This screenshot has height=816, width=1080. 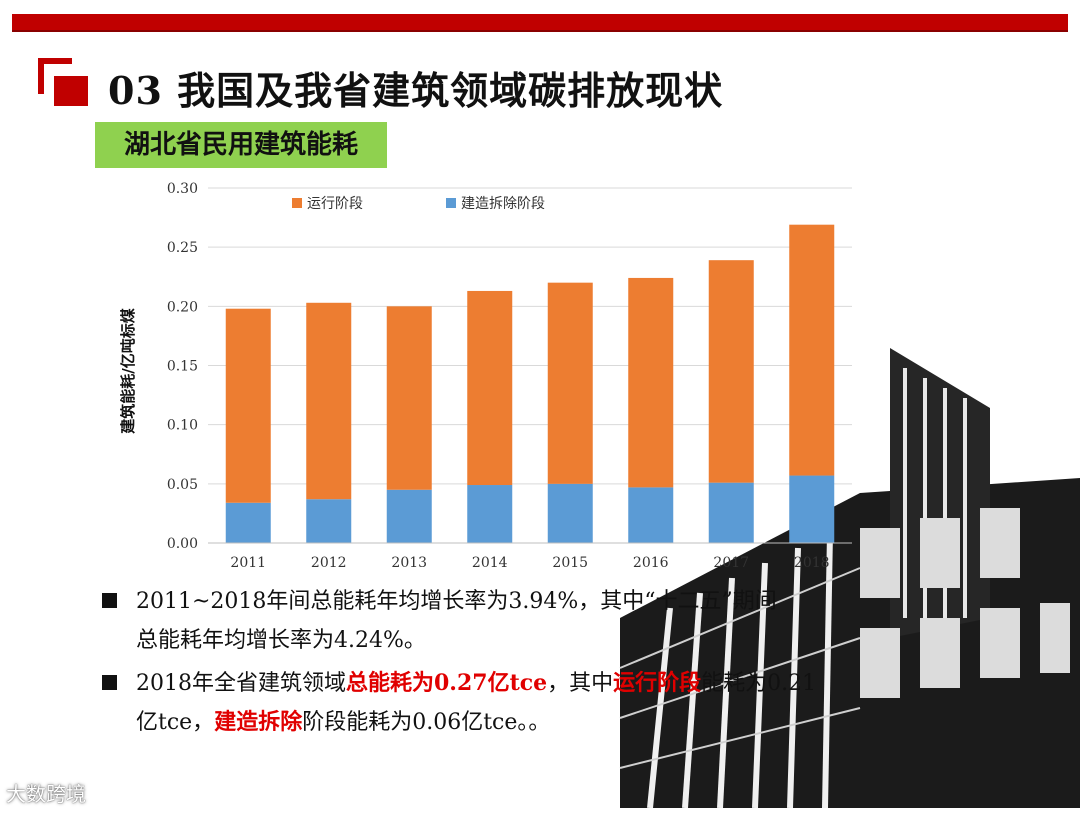 What do you see at coordinates (182, 248) in the screenshot?
I see `y-tick-label: 0.25` at bounding box center [182, 248].